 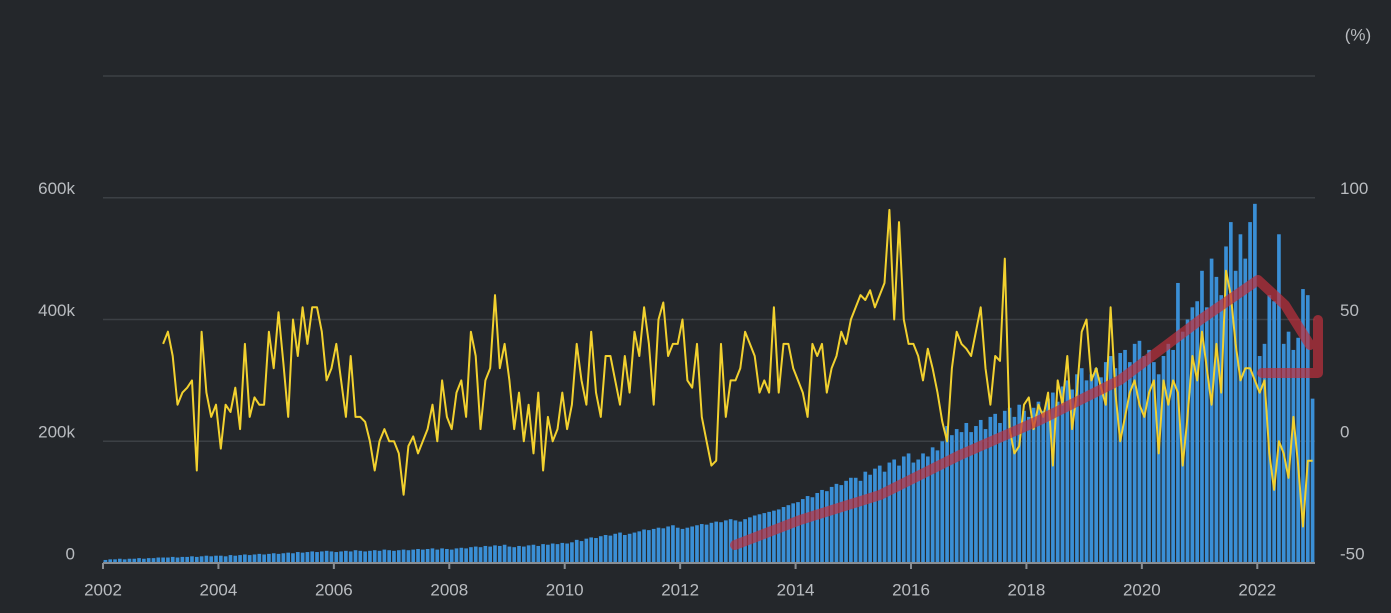 What do you see at coordinates (1352, 553) in the screenshot?
I see `y2-tick-label: -50` at bounding box center [1352, 553].